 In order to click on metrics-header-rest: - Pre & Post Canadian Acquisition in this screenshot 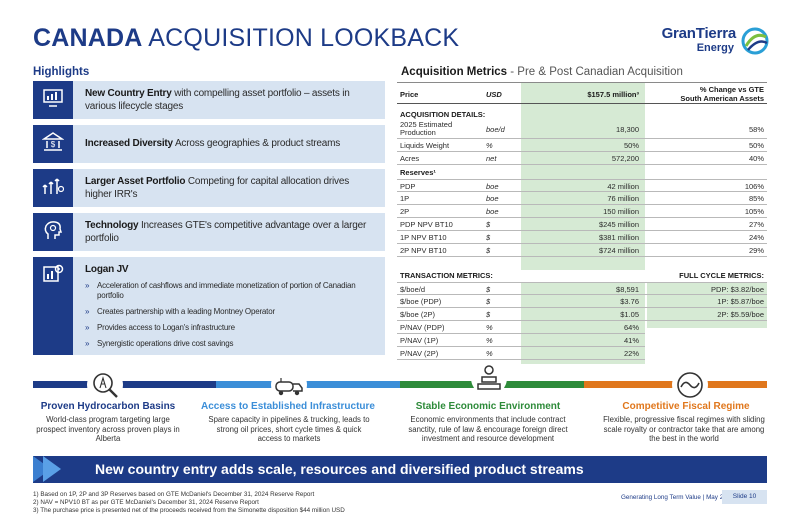, I will do `click(595, 72)`.